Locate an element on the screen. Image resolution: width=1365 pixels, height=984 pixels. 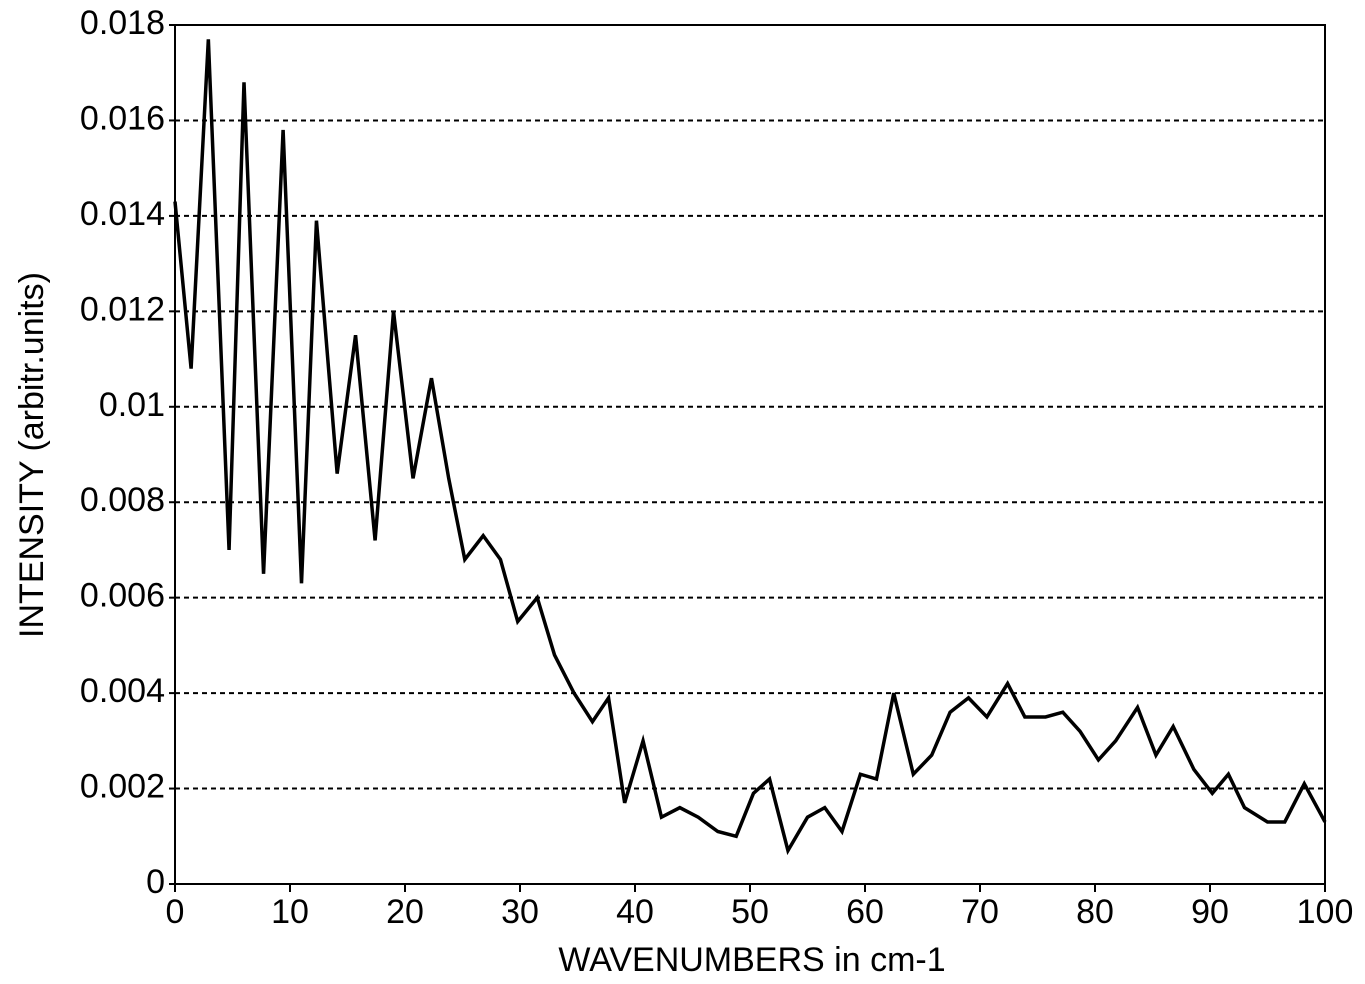
x-tick-label: 80 is located at coordinates (1095, 912).